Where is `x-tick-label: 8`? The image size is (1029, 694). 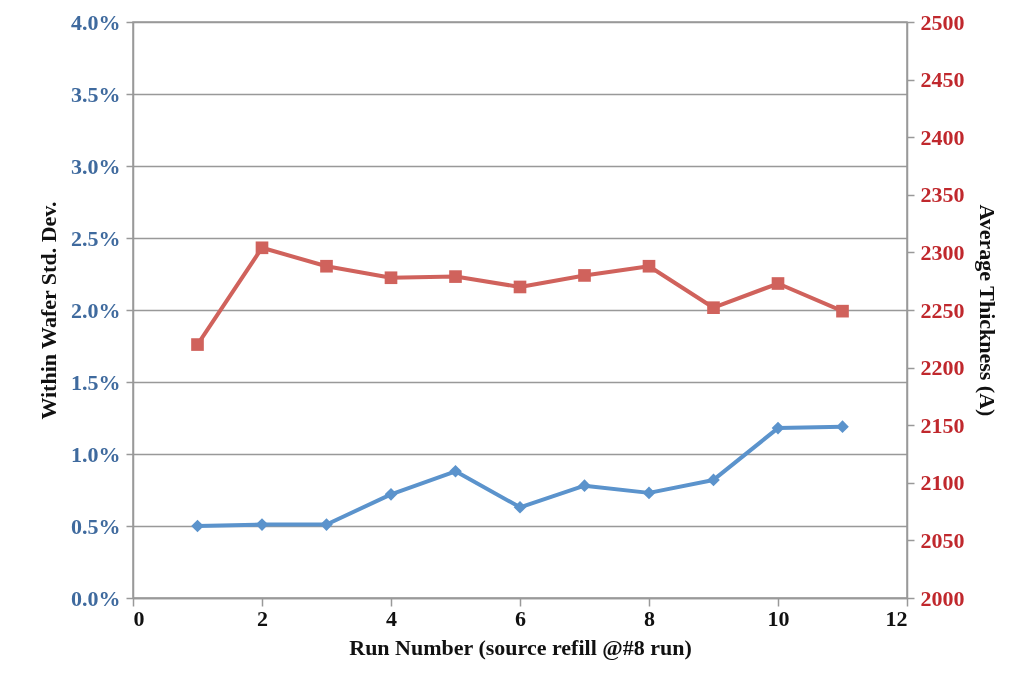 x-tick-label: 8 is located at coordinates (649, 618).